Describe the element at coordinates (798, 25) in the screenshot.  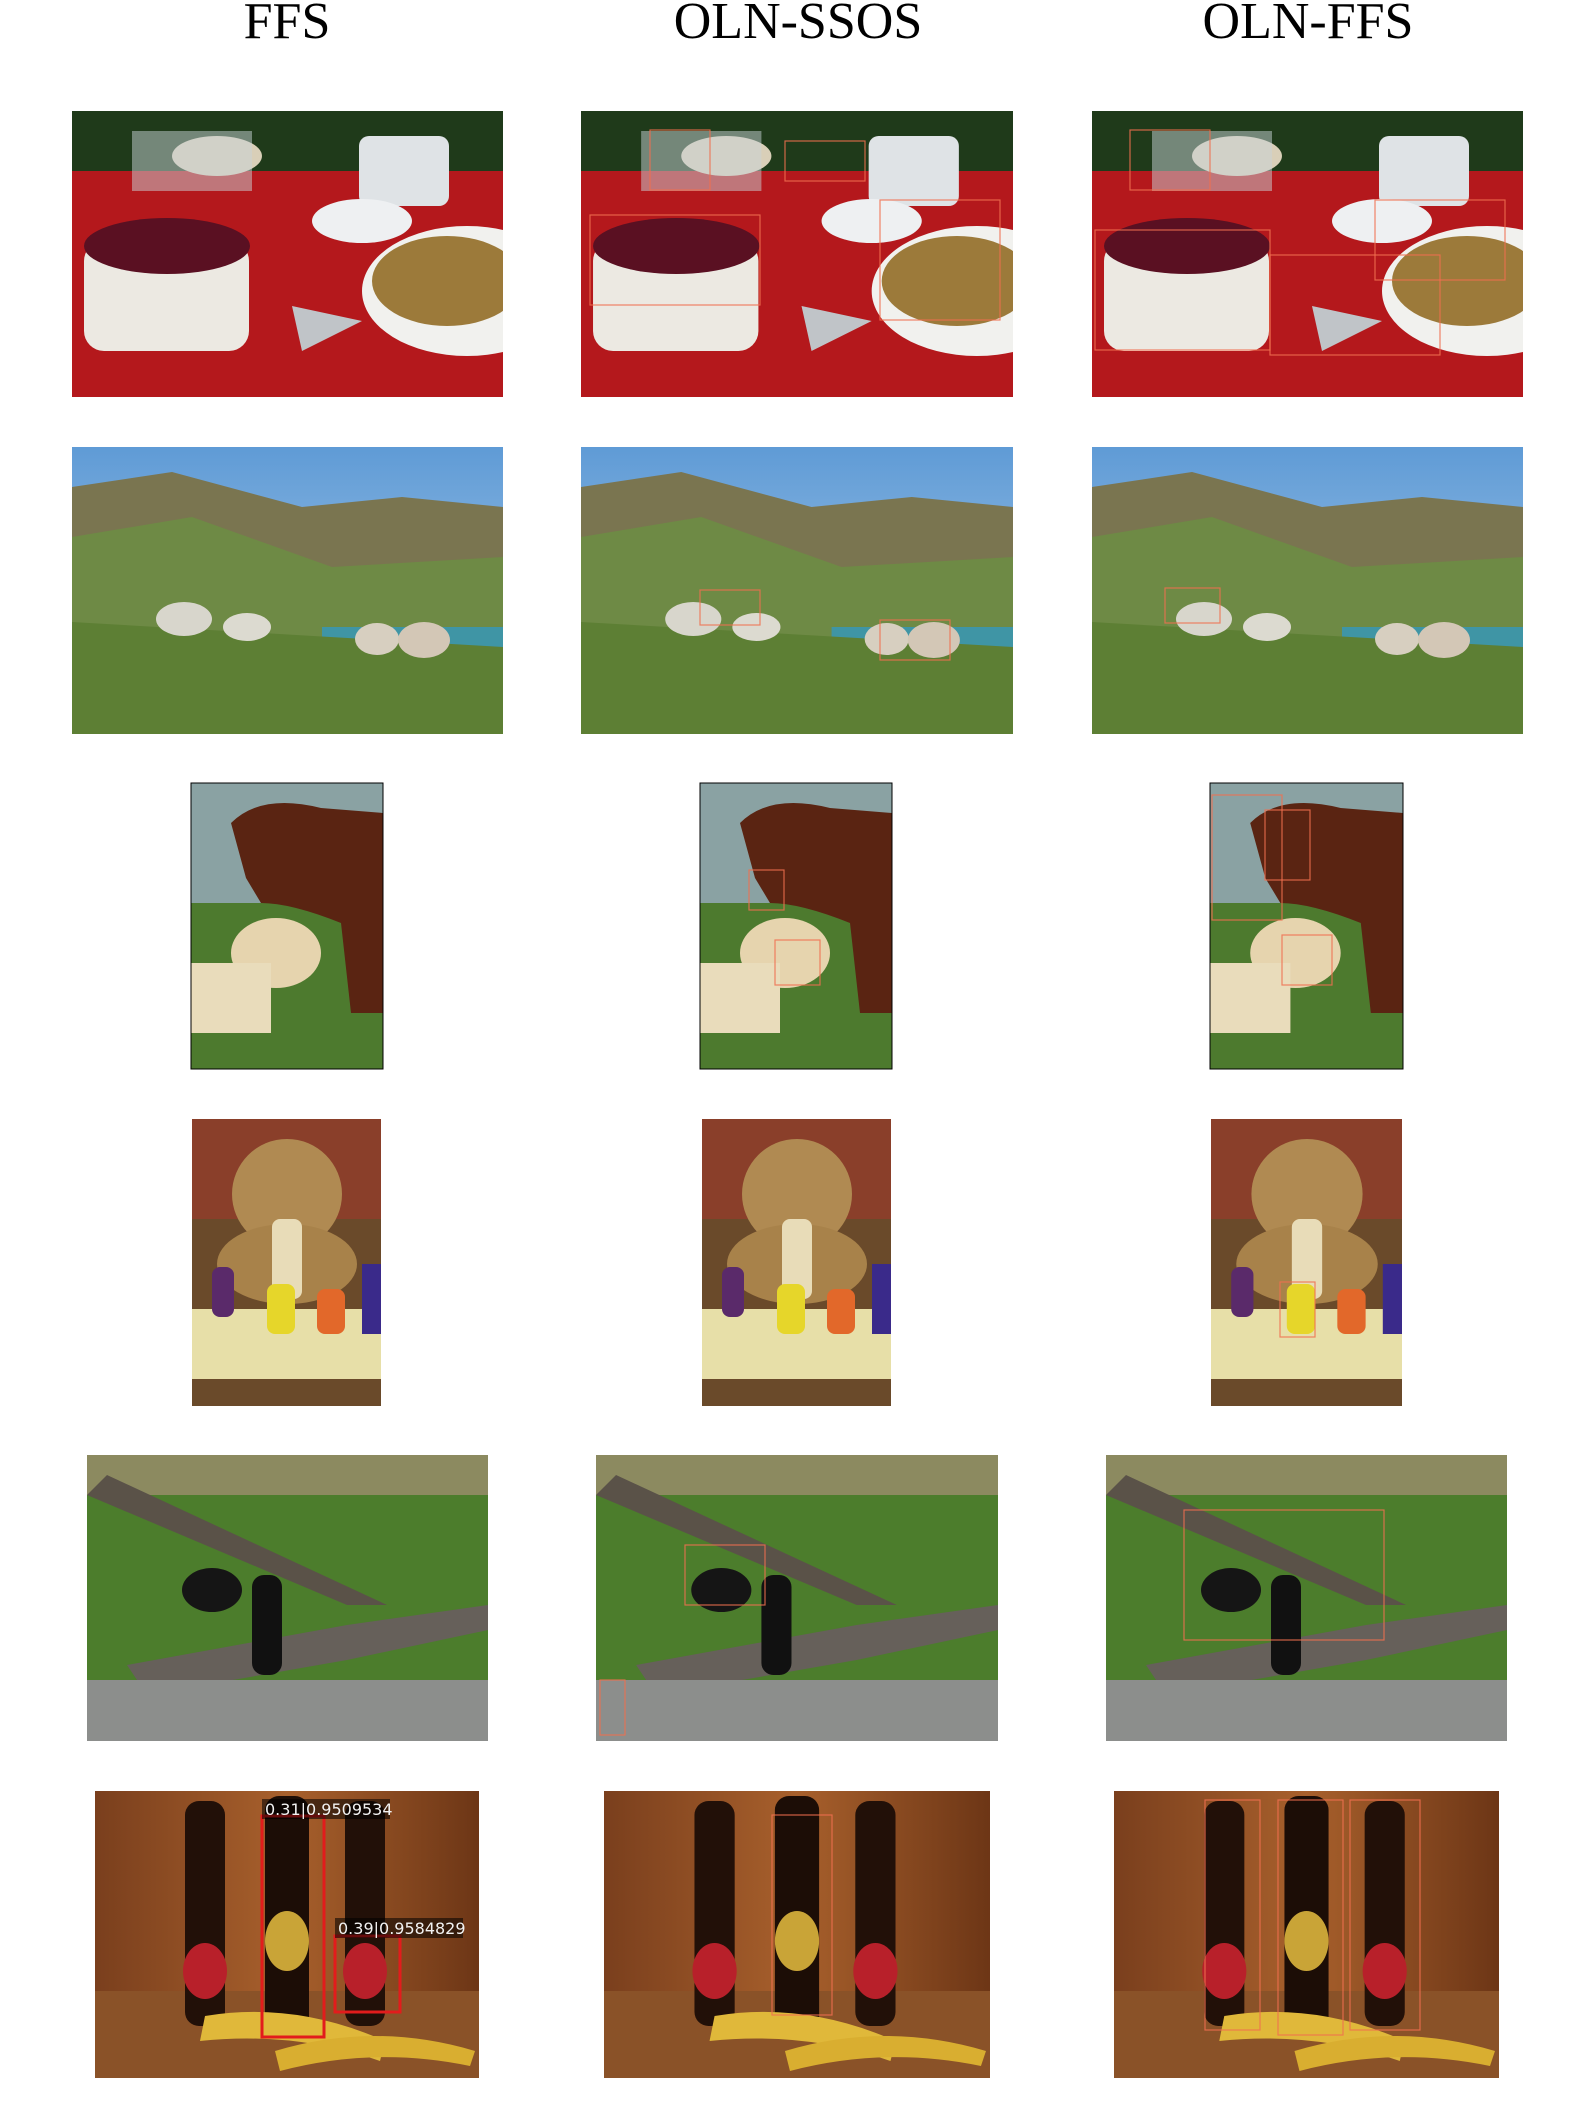
I see `column-header: OLN-SSOS` at that location.